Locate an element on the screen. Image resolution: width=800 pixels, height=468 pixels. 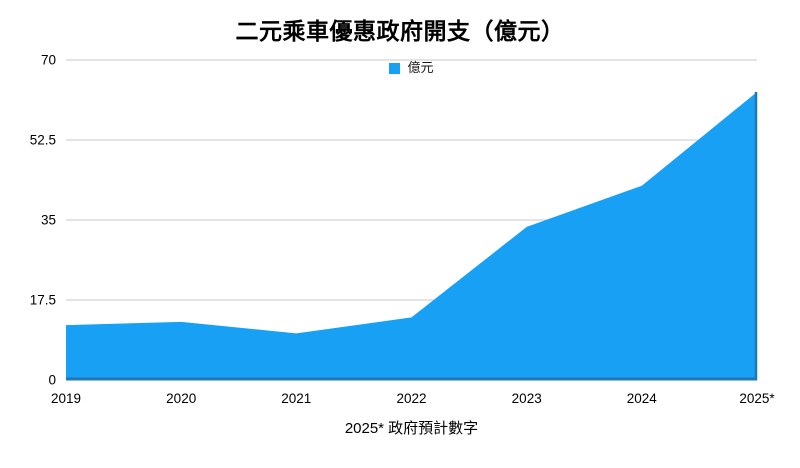
chart-footnote: 2025* 政府預計數字 is located at coordinates (411, 428).